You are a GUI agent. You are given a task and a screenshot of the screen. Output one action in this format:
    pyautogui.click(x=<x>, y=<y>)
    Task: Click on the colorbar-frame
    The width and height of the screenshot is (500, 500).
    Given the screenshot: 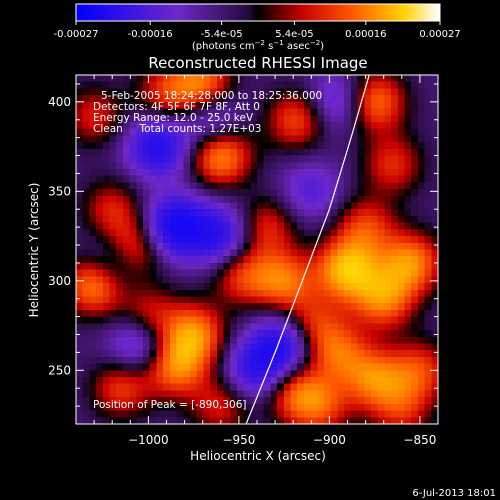 What is the action you would take?
    pyautogui.click(x=258, y=12)
    